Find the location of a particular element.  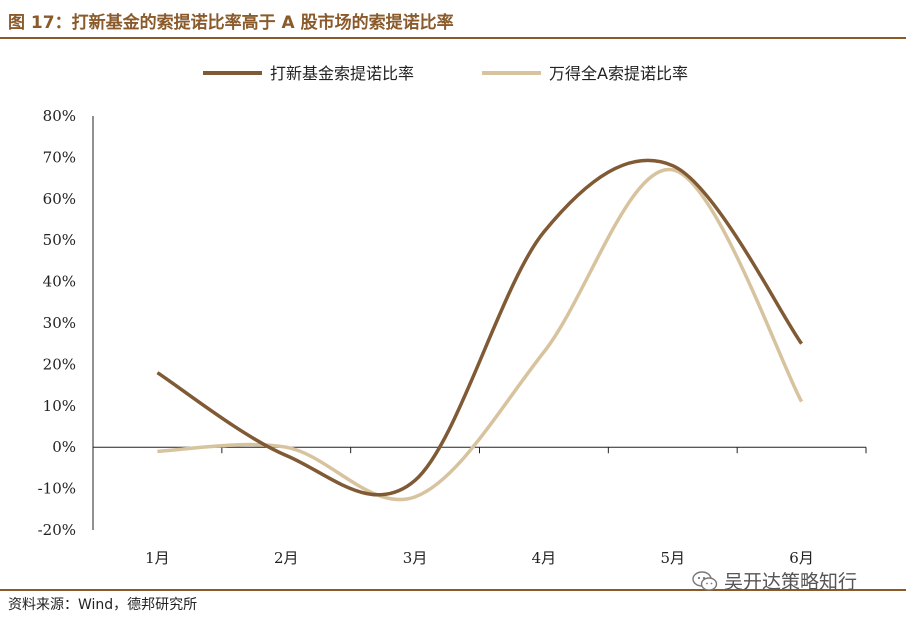

y-tick-label: 40% is located at coordinates (59, 282).